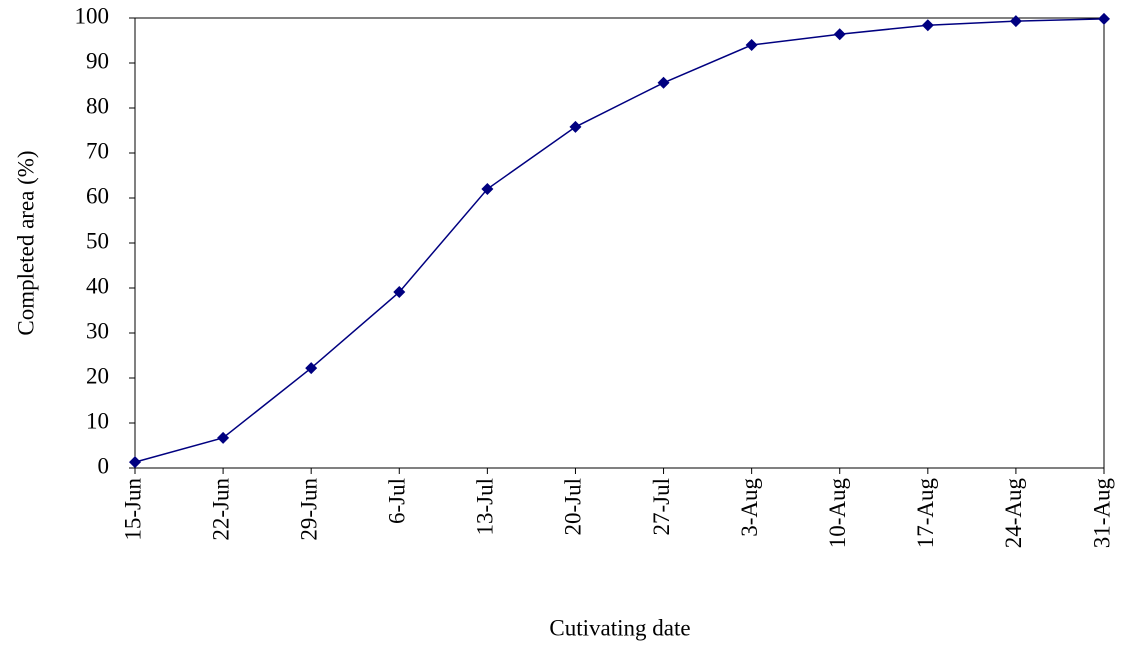 Image resolution: width=1125 pixels, height=652 pixels. What do you see at coordinates (92, 15) in the screenshot?
I see `y-tick-label: 100` at bounding box center [92, 15].